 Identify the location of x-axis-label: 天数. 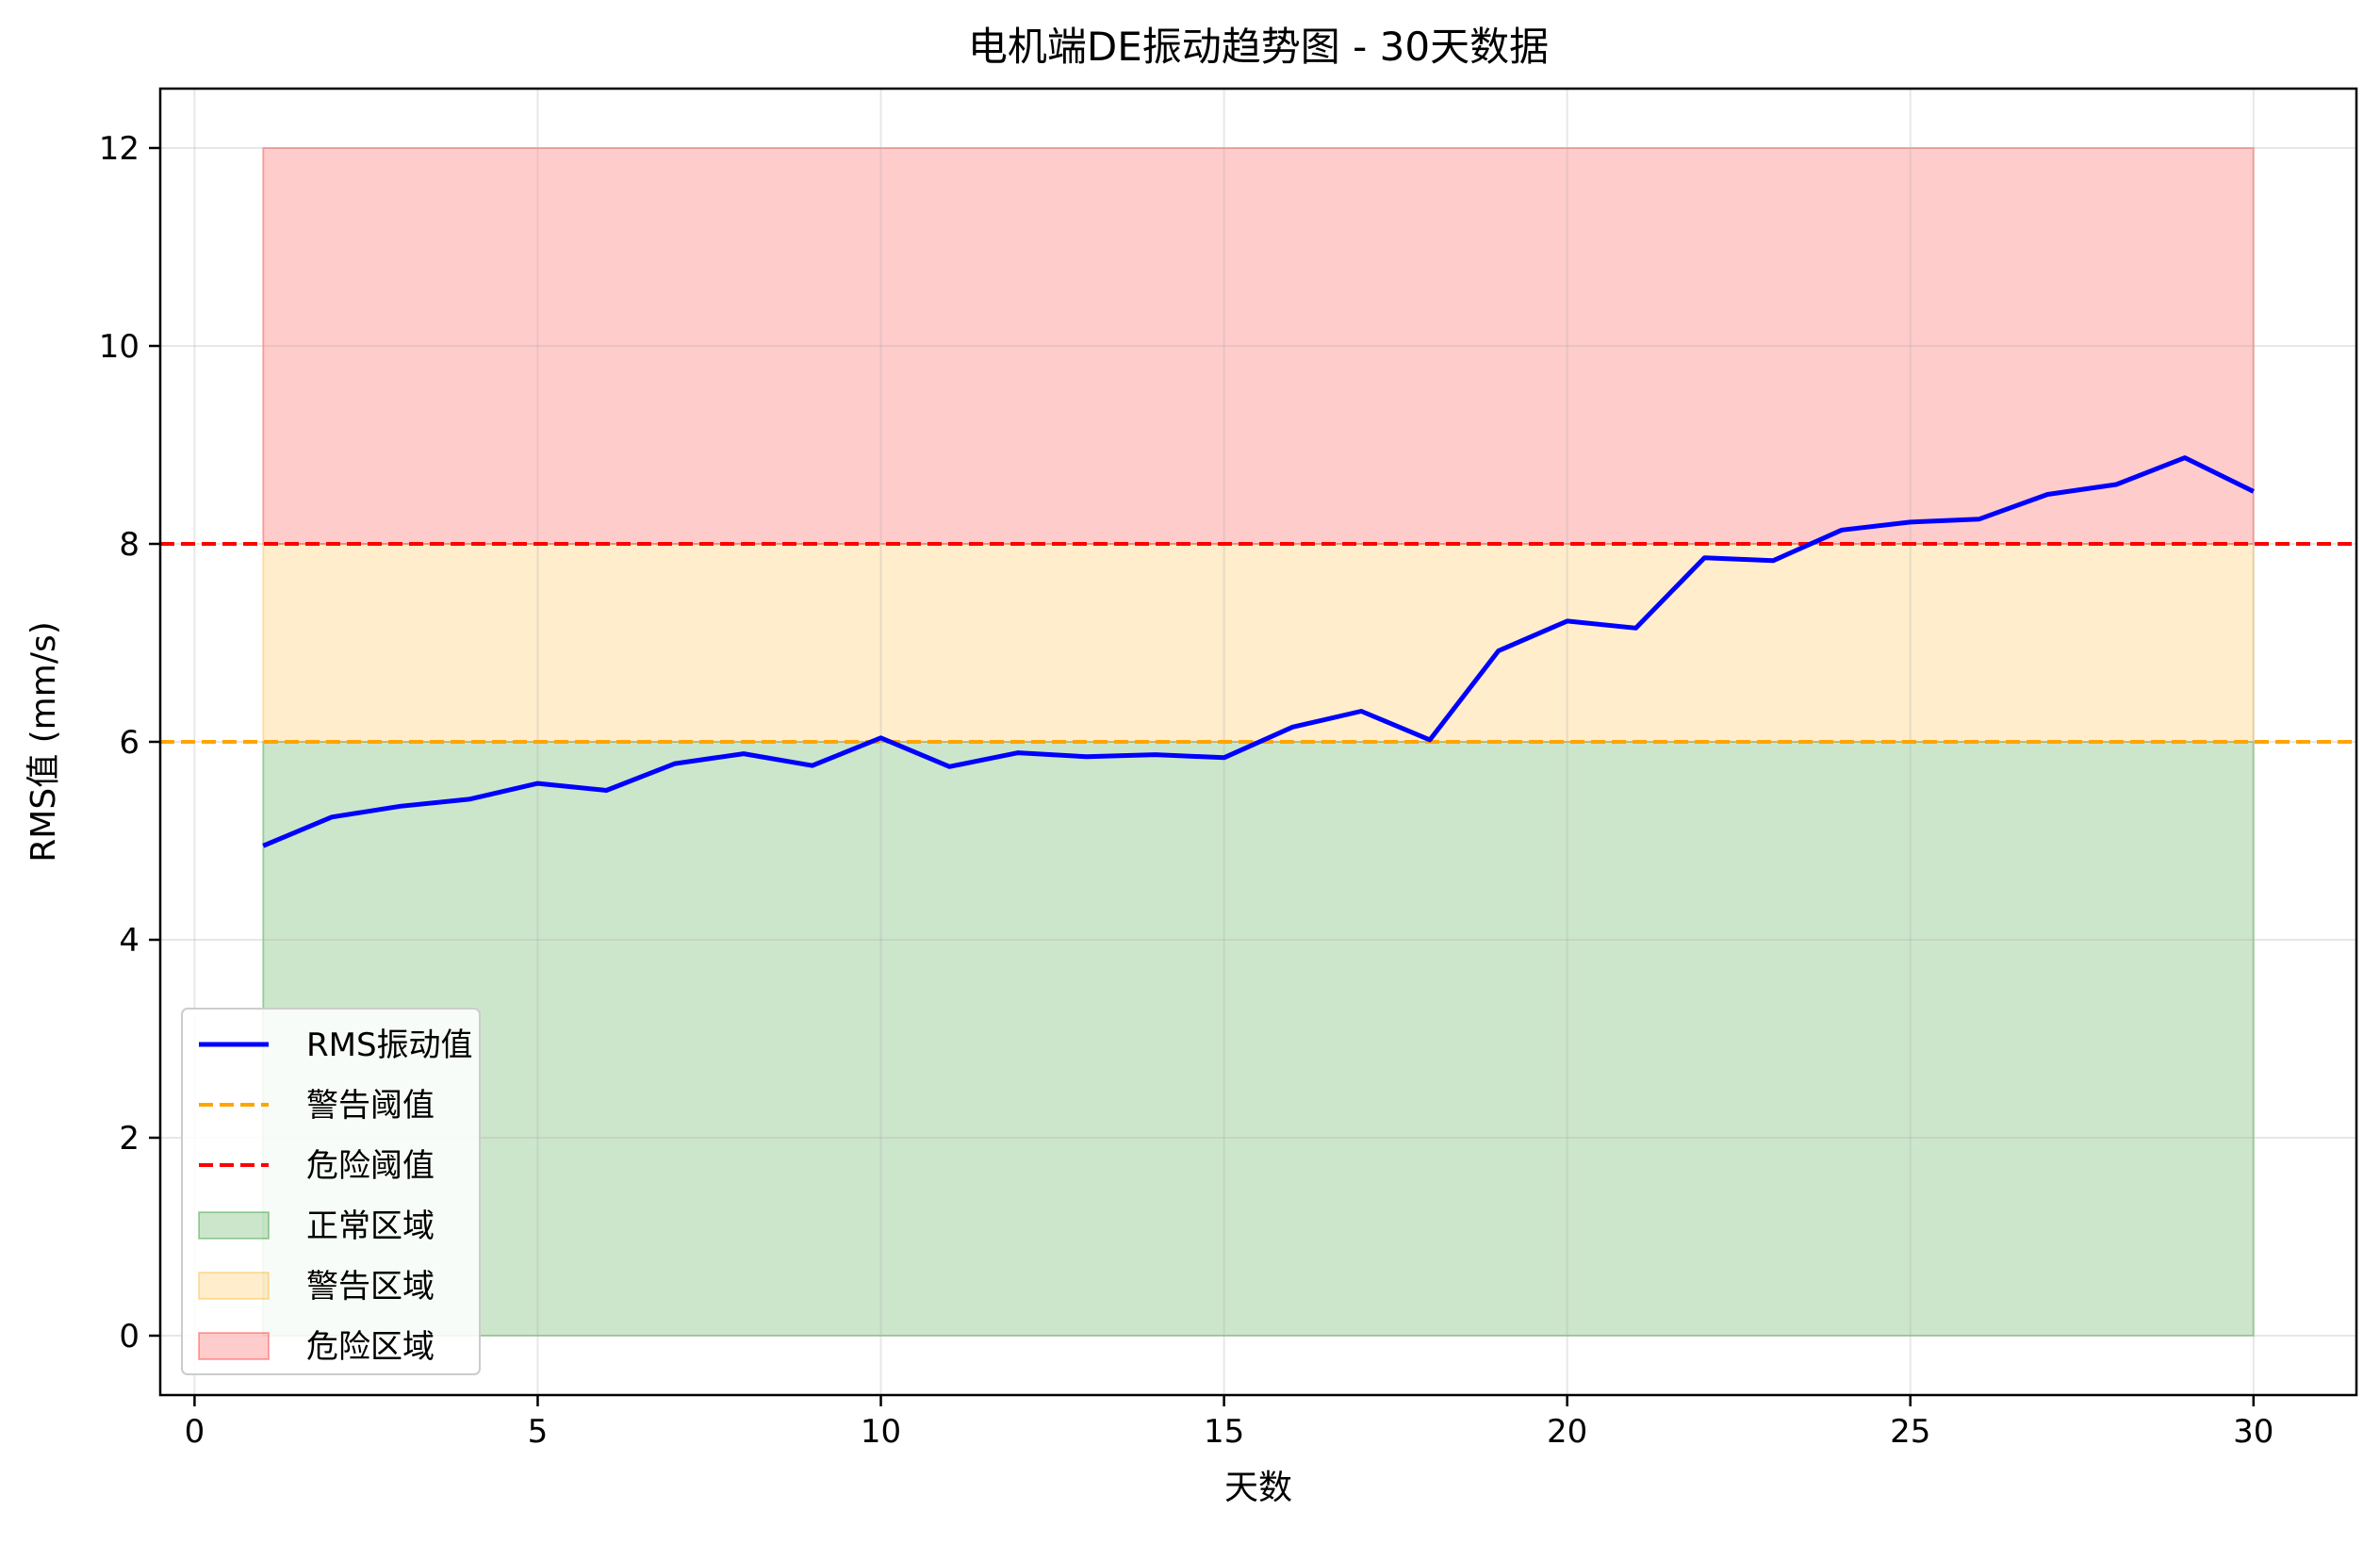
(1258, 1488).